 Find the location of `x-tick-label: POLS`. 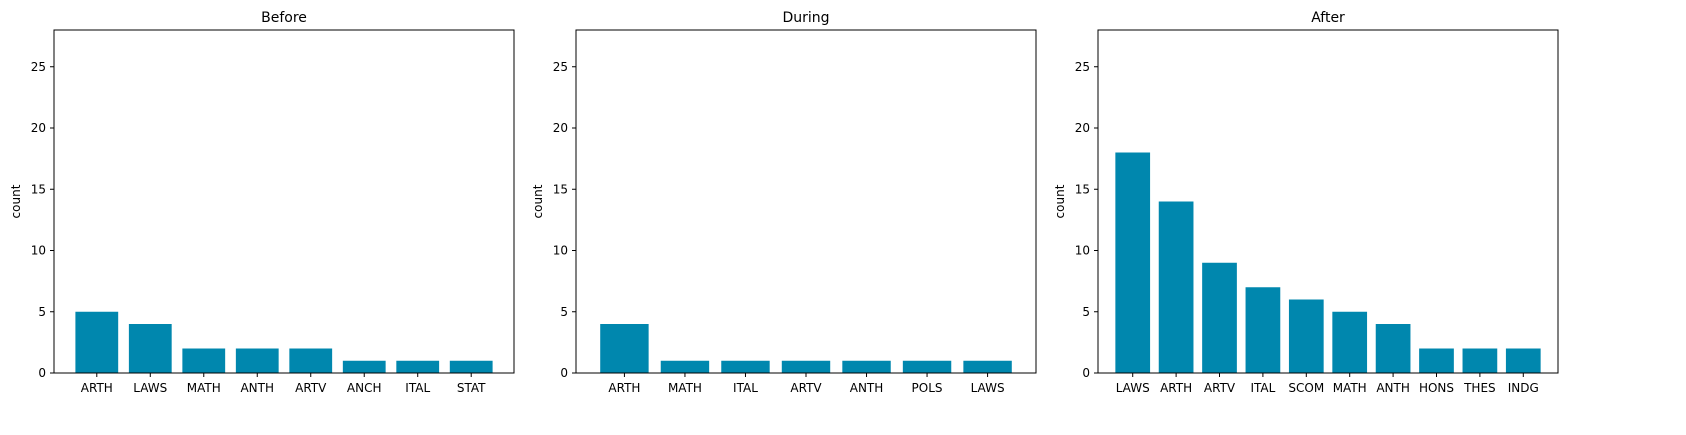

x-tick-label: POLS is located at coordinates (927, 388).